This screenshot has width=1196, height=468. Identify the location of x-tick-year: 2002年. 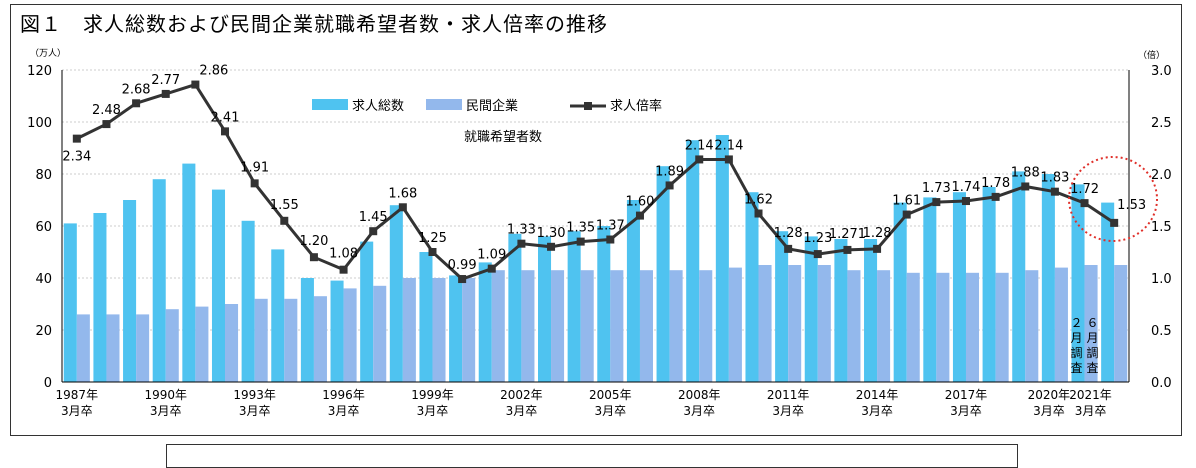
(521, 395).